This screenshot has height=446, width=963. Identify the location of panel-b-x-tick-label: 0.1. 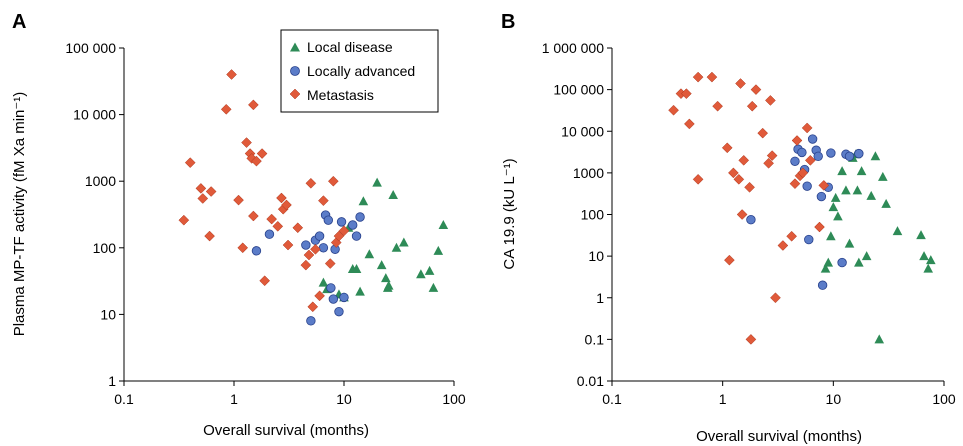
(612, 399).